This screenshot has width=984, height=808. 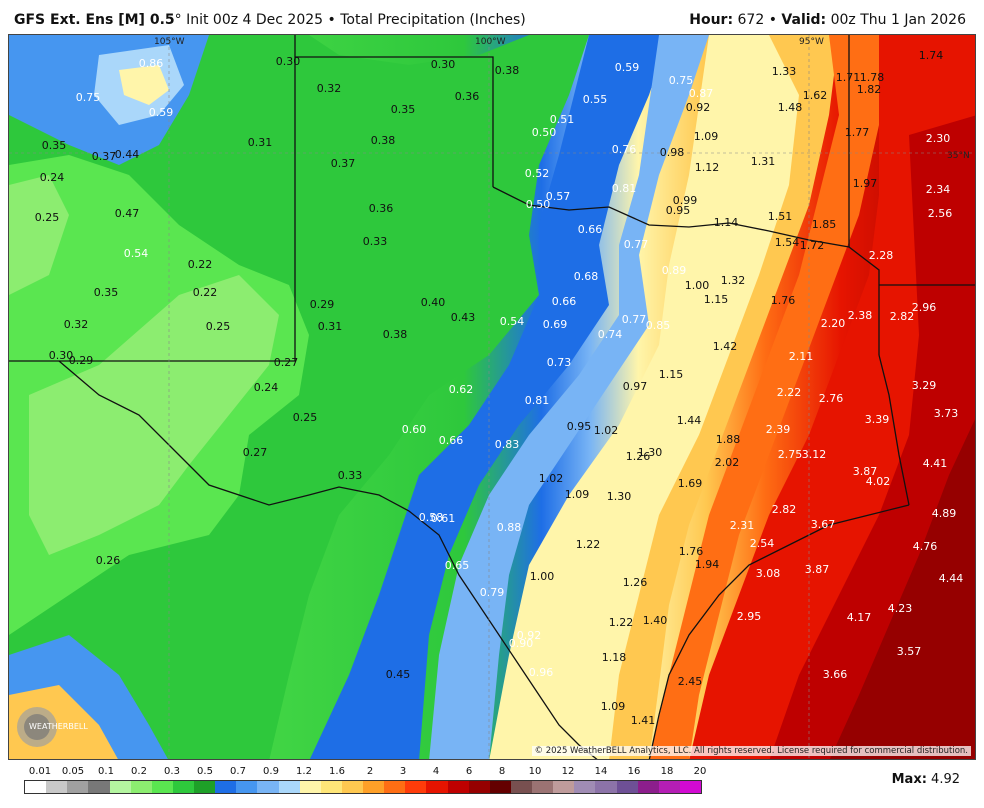 What do you see at coordinates (900, 608) in the screenshot?
I see `precip-value: 4.23` at bounding box center [900, 608].